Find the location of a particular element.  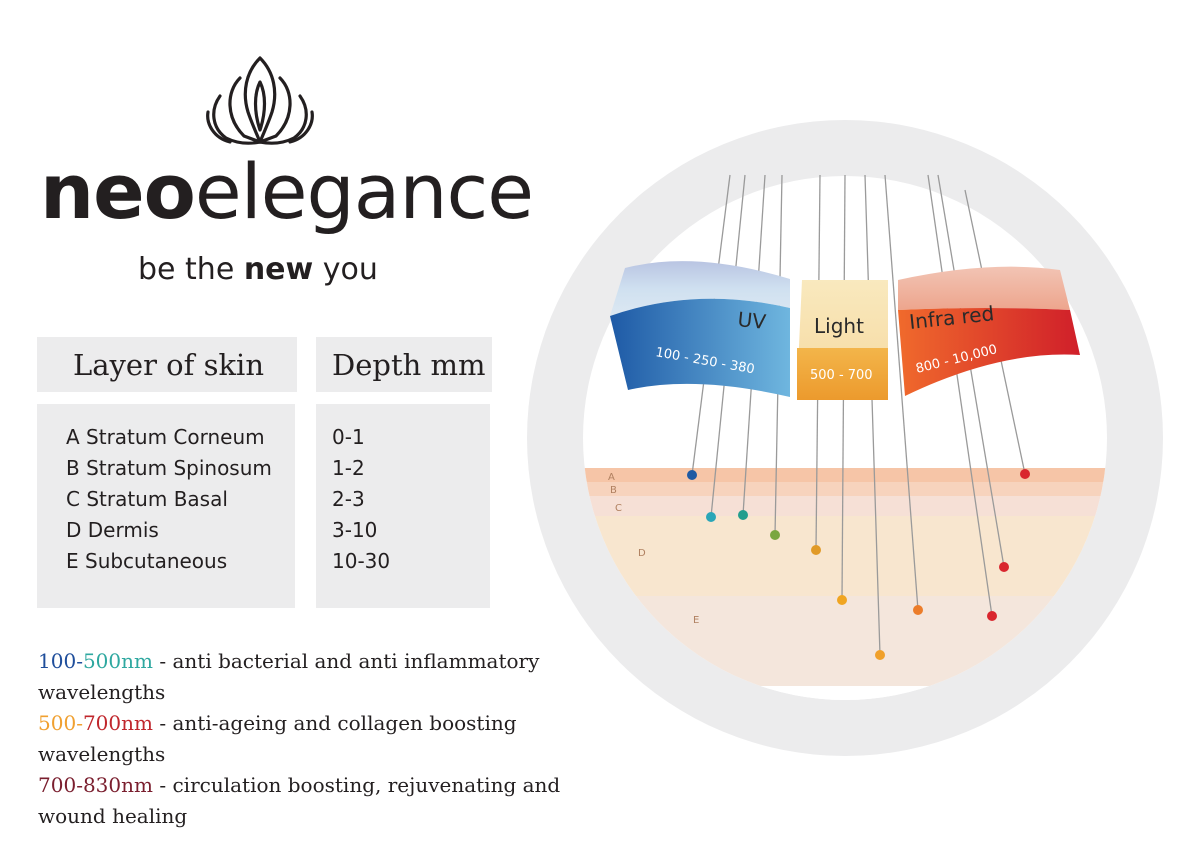

depth-row: 10-30 is located at coordinates (361, 561).